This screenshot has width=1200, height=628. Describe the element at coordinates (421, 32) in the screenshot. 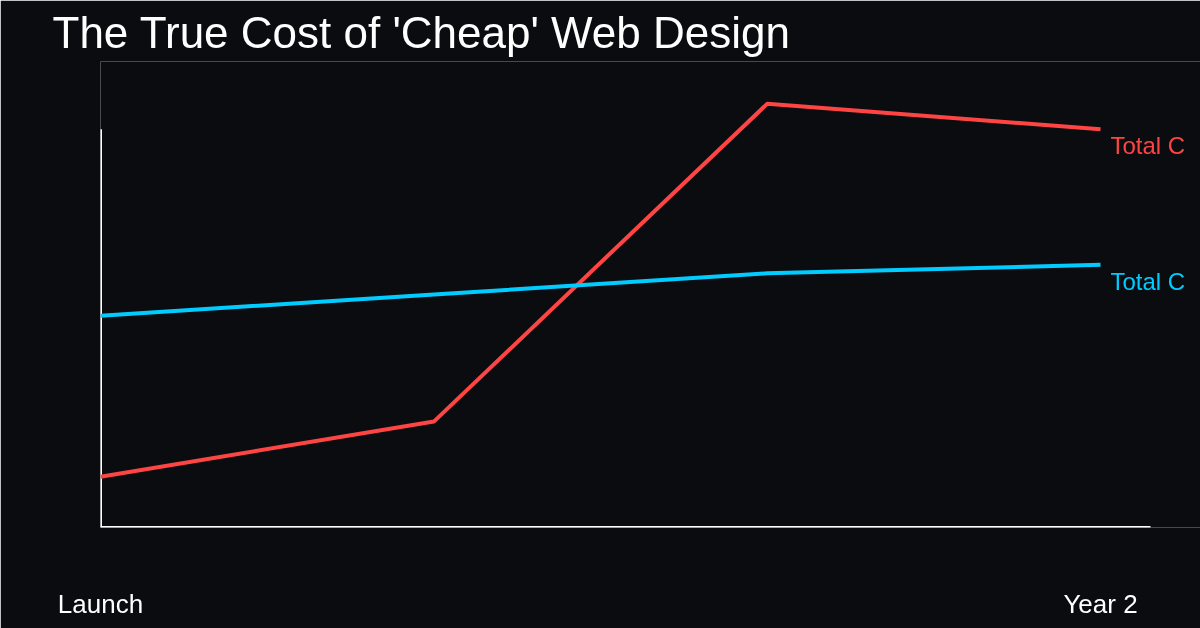

I see `chart-title: The True Cost of 'Cheap' Web Design` at that location.